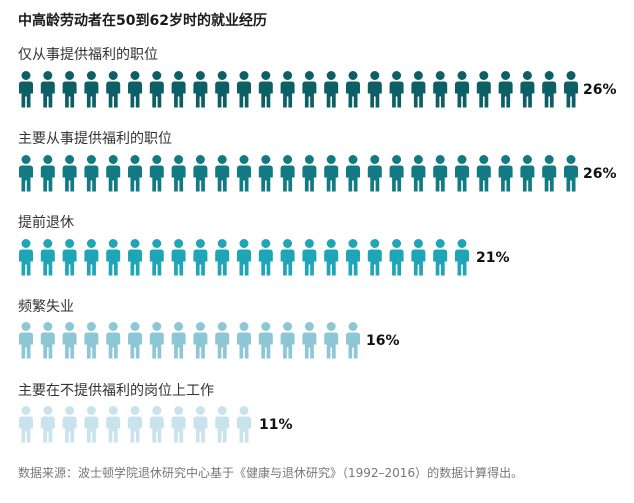 The image size is (634, 503). I want to click on row-label-1: 主要从事提供福利的职位, so click(95, 139).